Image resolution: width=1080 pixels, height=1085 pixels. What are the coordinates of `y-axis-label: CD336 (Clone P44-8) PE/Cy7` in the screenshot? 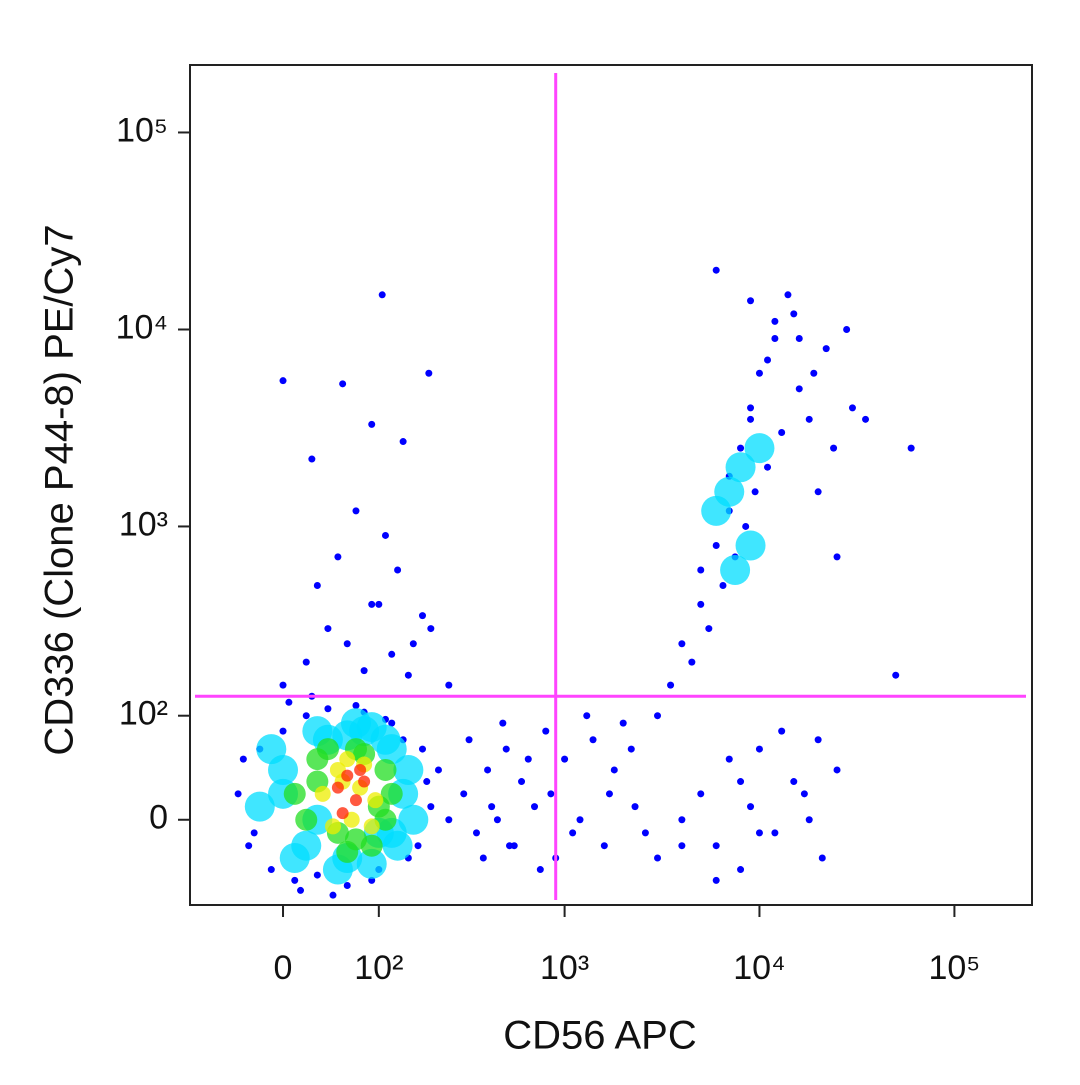 It's located at (60, 489).